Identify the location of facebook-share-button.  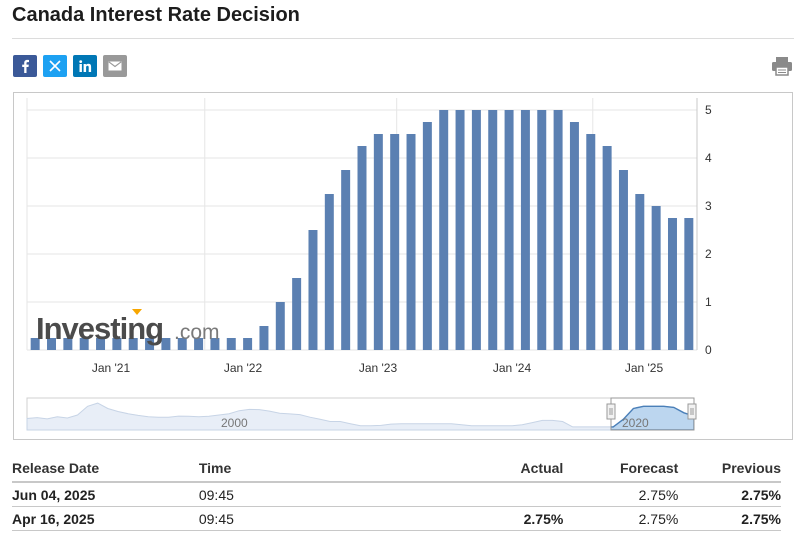
(25, 66).